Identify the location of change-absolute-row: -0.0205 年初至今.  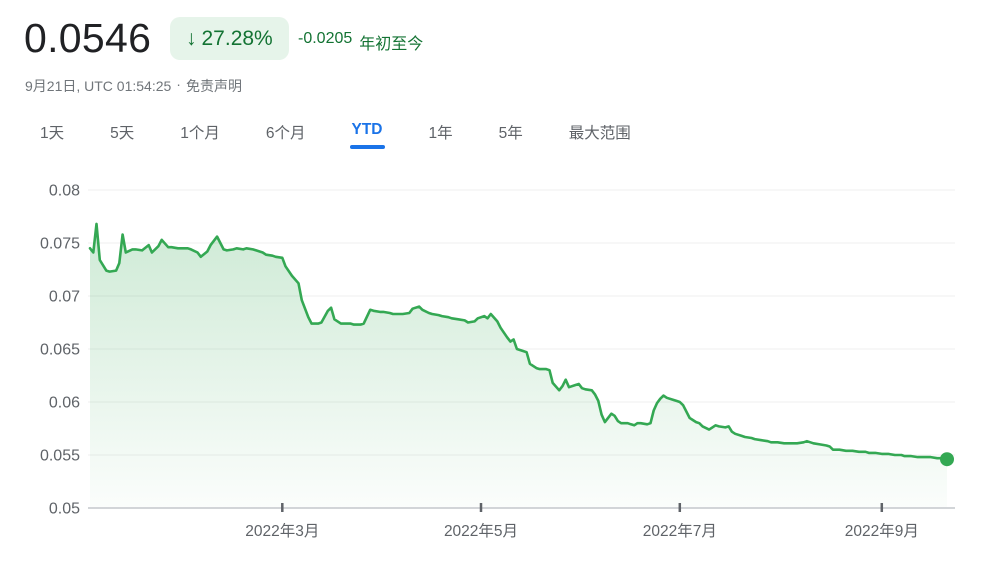
(360, 42).